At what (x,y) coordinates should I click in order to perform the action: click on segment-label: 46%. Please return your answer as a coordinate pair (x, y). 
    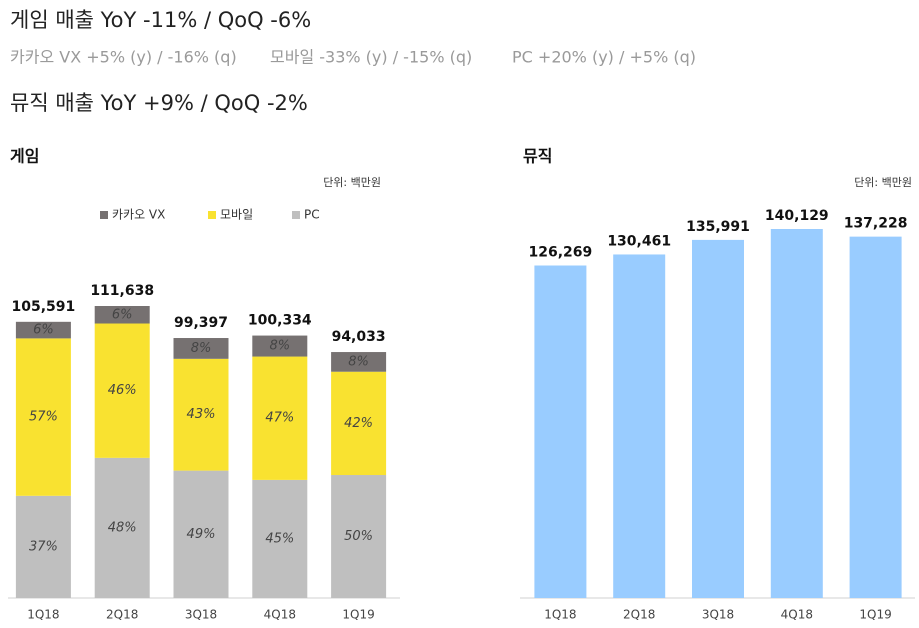
    Looking at the image, I should click on (122, 390).